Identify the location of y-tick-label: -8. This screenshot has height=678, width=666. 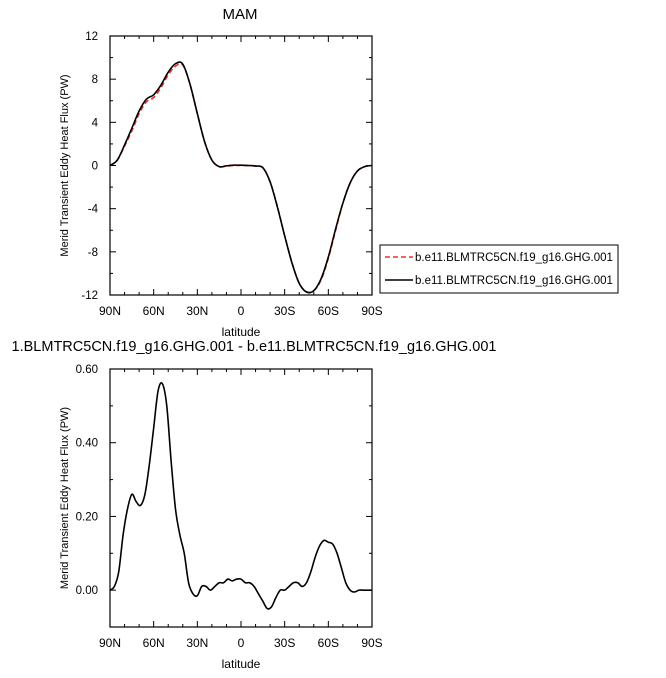
(93, 253).